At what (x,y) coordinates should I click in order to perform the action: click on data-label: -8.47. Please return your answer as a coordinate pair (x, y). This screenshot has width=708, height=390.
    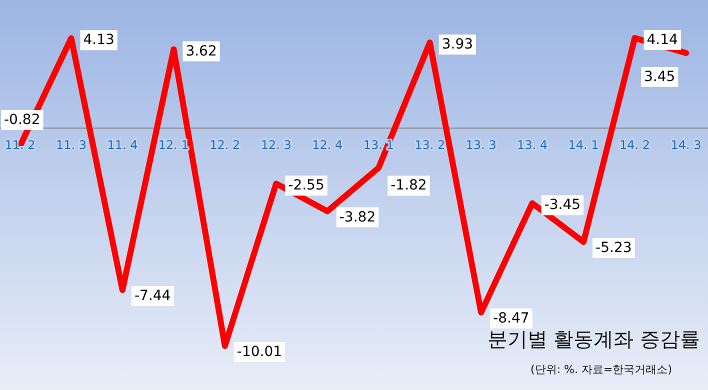
    Looking at the image, I should click on (511, 318).